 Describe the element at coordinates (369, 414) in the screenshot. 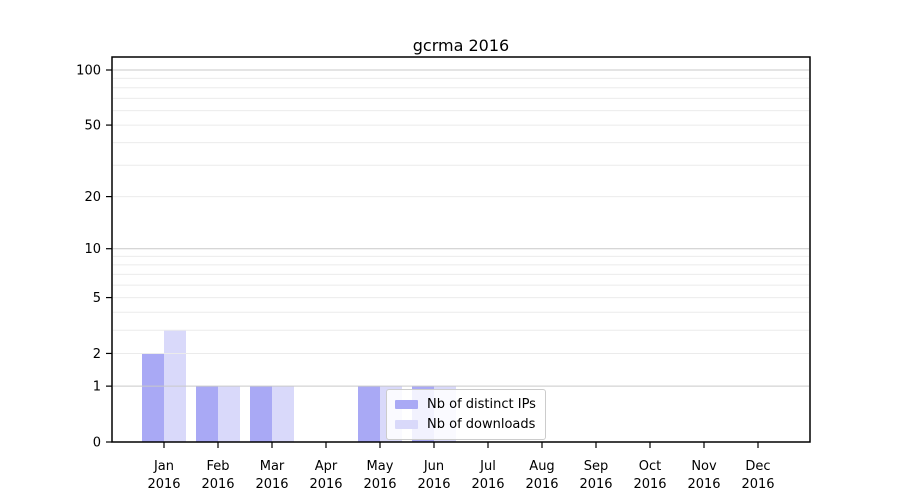

I see `bar-distinct-ips-may` at that location.